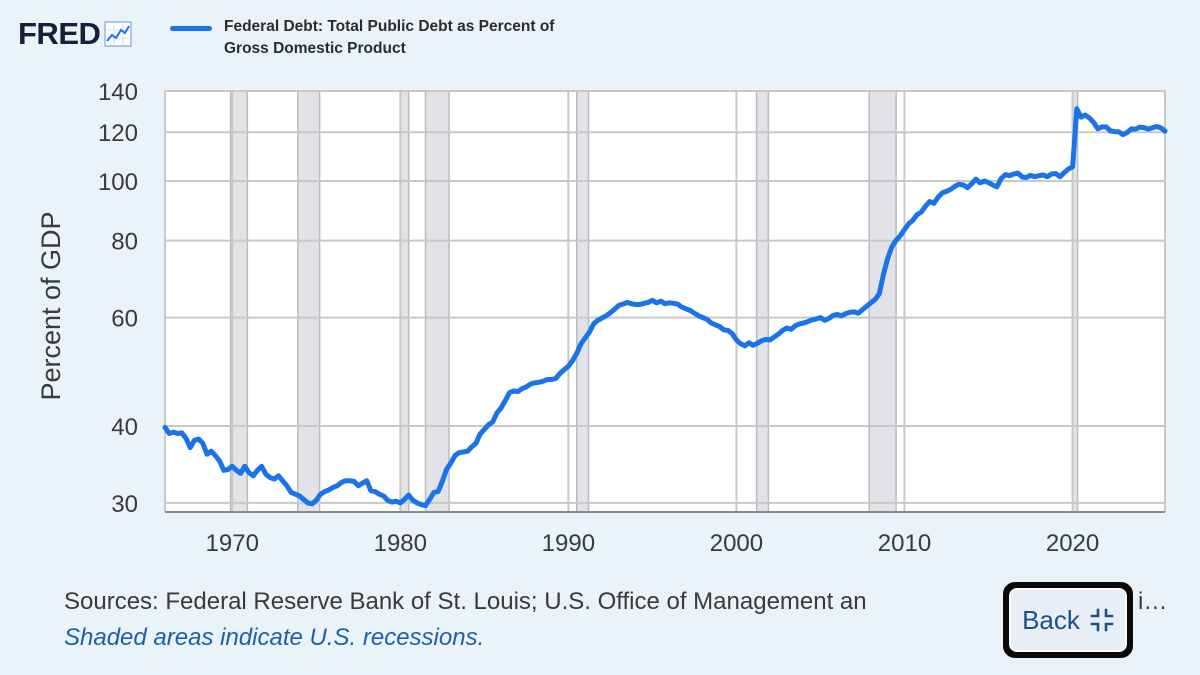  I want to click on y-tick-label: 60, so click(124, 319).